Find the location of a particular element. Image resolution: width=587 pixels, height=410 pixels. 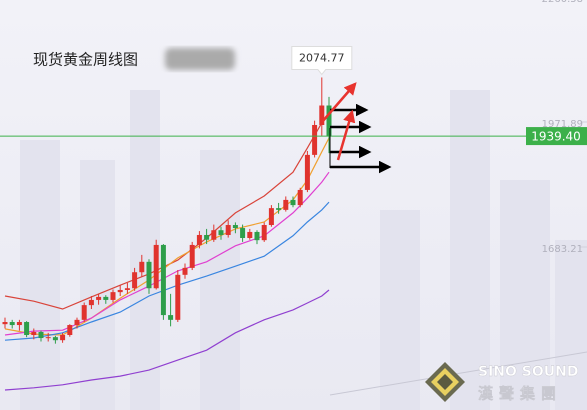

decor-line is located at coordinates (458, 373).